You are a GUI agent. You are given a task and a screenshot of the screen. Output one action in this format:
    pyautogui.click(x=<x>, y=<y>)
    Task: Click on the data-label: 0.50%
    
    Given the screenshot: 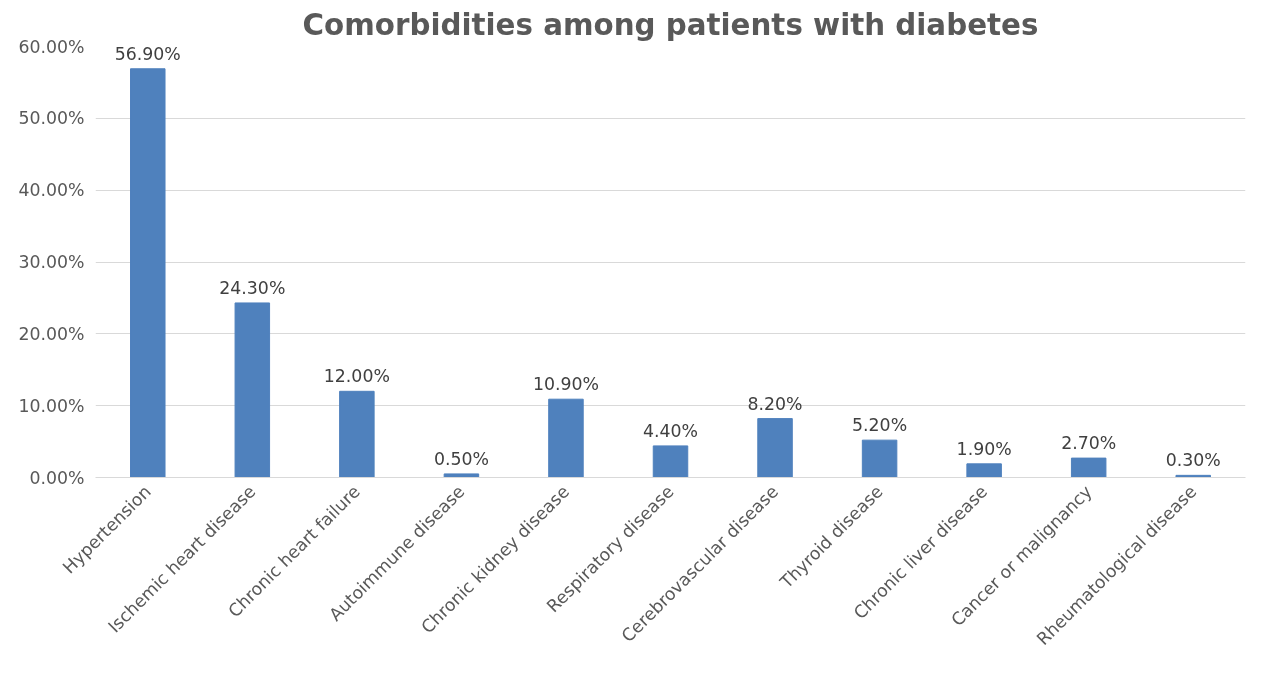 What is the action you would take?
    pyautogui.click(x=461, y=458)
    